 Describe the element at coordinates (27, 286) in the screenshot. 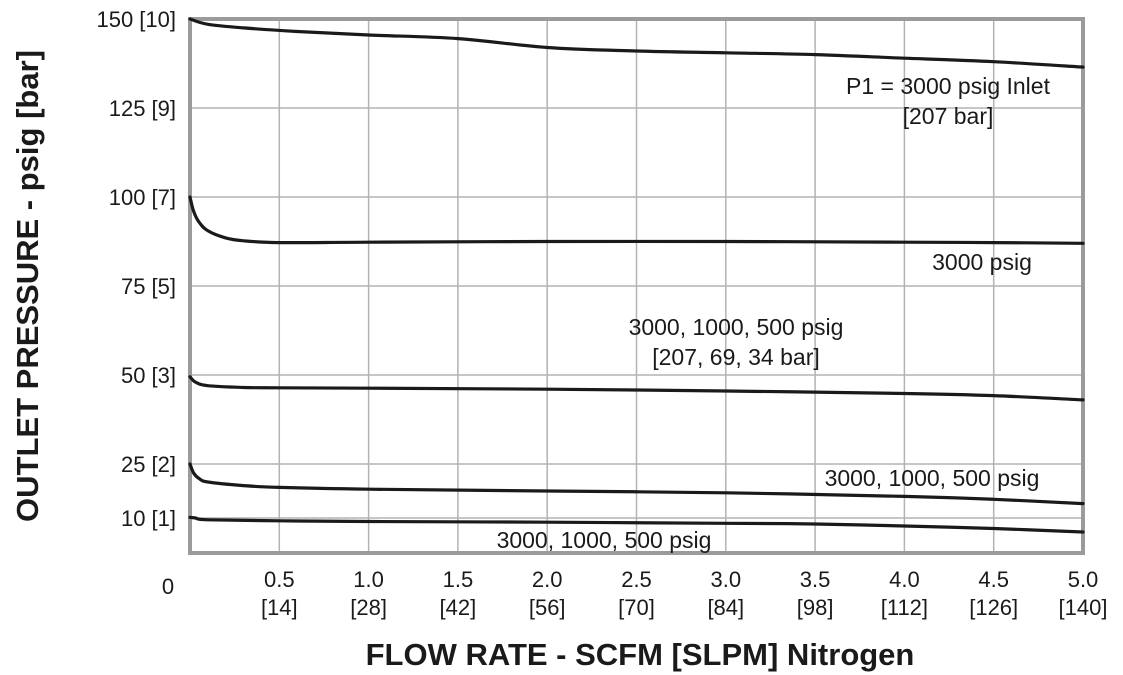

I see `y-axis-title: OUTLET PRESSURE - psig [bar]` at that location.